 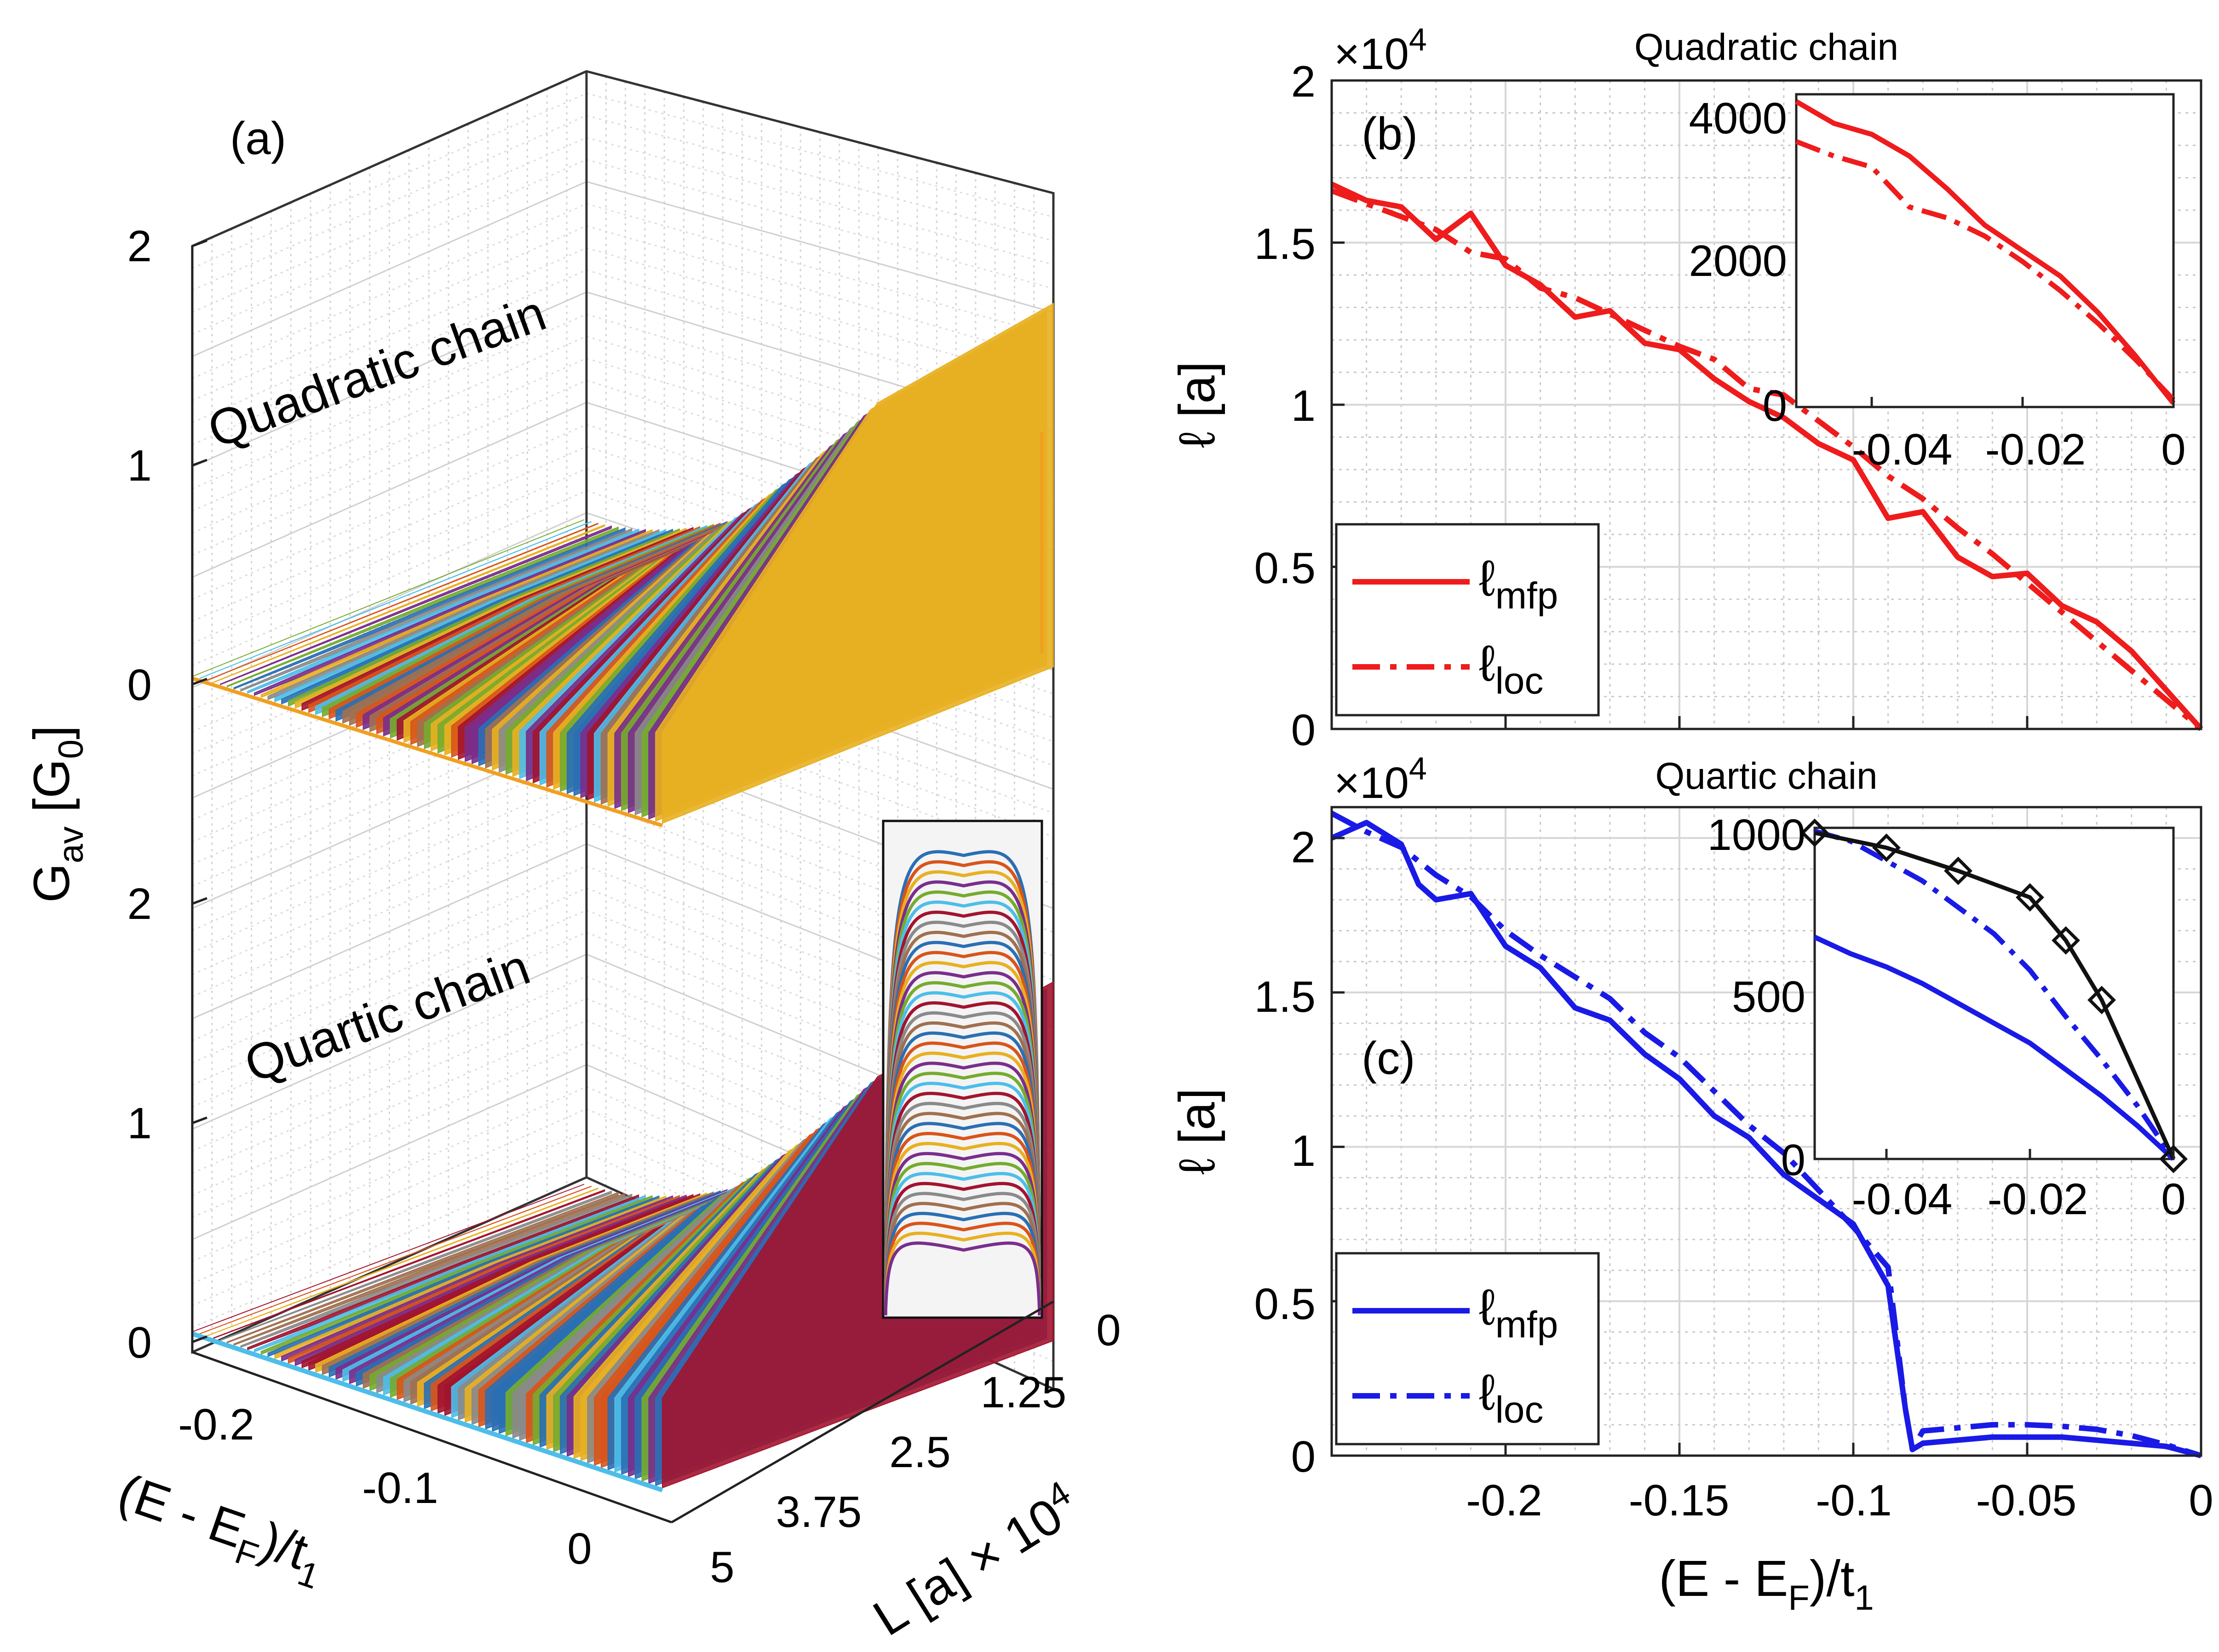 I want to click on panel-c-legend-loc: ℓloc, so click(x=1511, y=1397).